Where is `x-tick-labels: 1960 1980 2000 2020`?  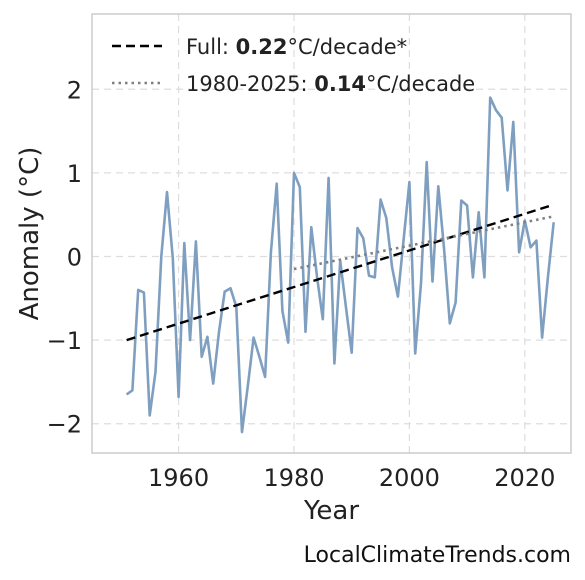 x-tick-labels: 1960 1980 2000 2020 is located at coordinates (351, 478).